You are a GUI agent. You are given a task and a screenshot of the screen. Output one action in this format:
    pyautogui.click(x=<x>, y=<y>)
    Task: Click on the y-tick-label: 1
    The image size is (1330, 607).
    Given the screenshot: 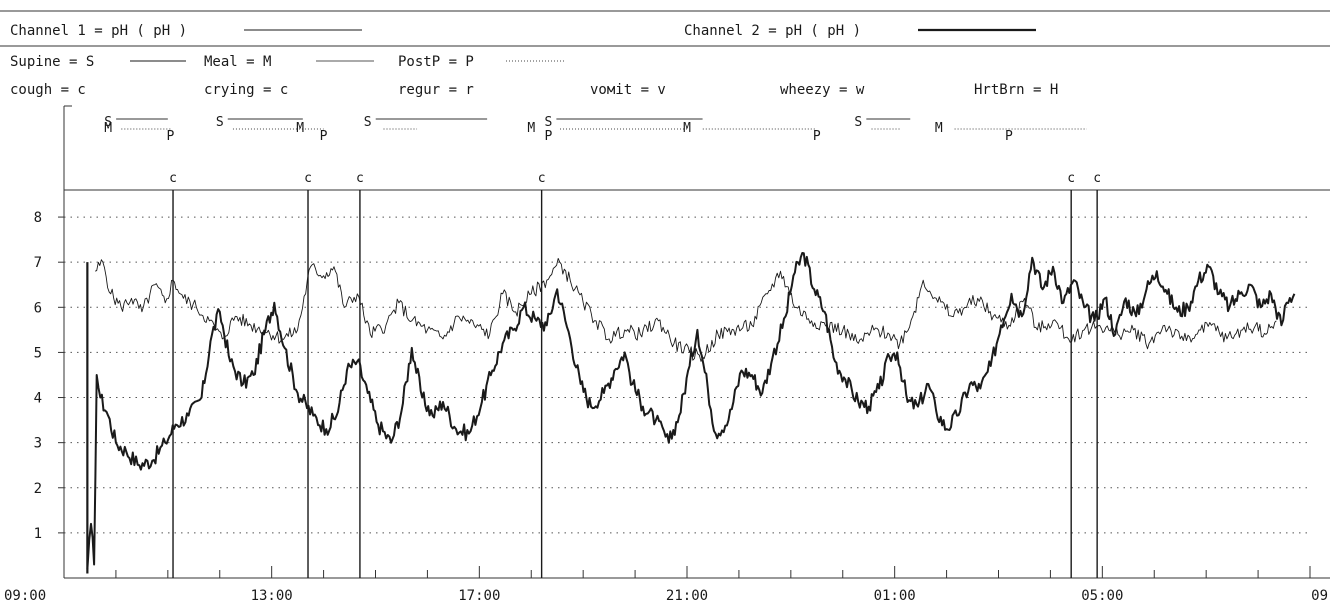 What is the action you would take?
    pyautogui.click(x=38, y=534)
    